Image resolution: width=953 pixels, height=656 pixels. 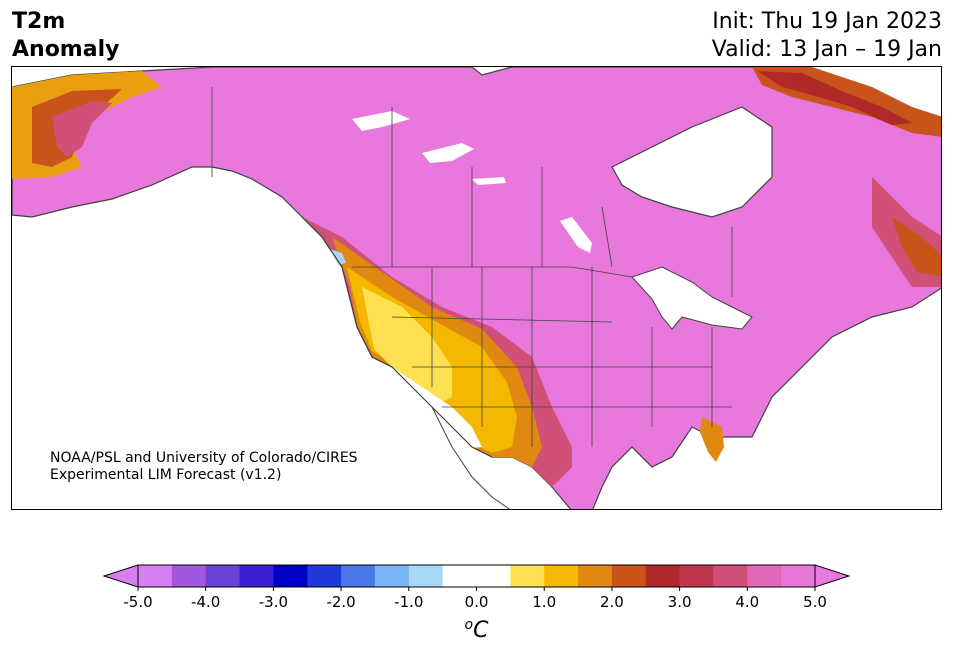 I want to click on arctic-warm-band-inner, so click(x=834, y=98).